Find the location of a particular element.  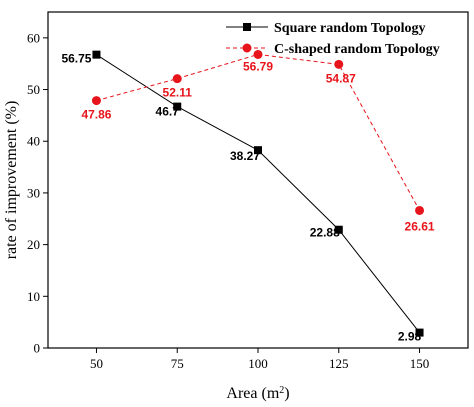

legend-marker-circle is located at coordinates (247, 48).